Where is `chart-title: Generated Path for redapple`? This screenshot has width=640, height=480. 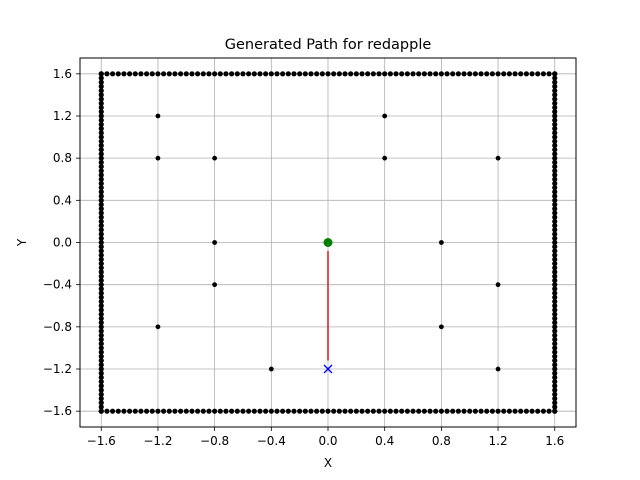
chart-title: Generated Path for redapple is located at coordinates (328, 45).